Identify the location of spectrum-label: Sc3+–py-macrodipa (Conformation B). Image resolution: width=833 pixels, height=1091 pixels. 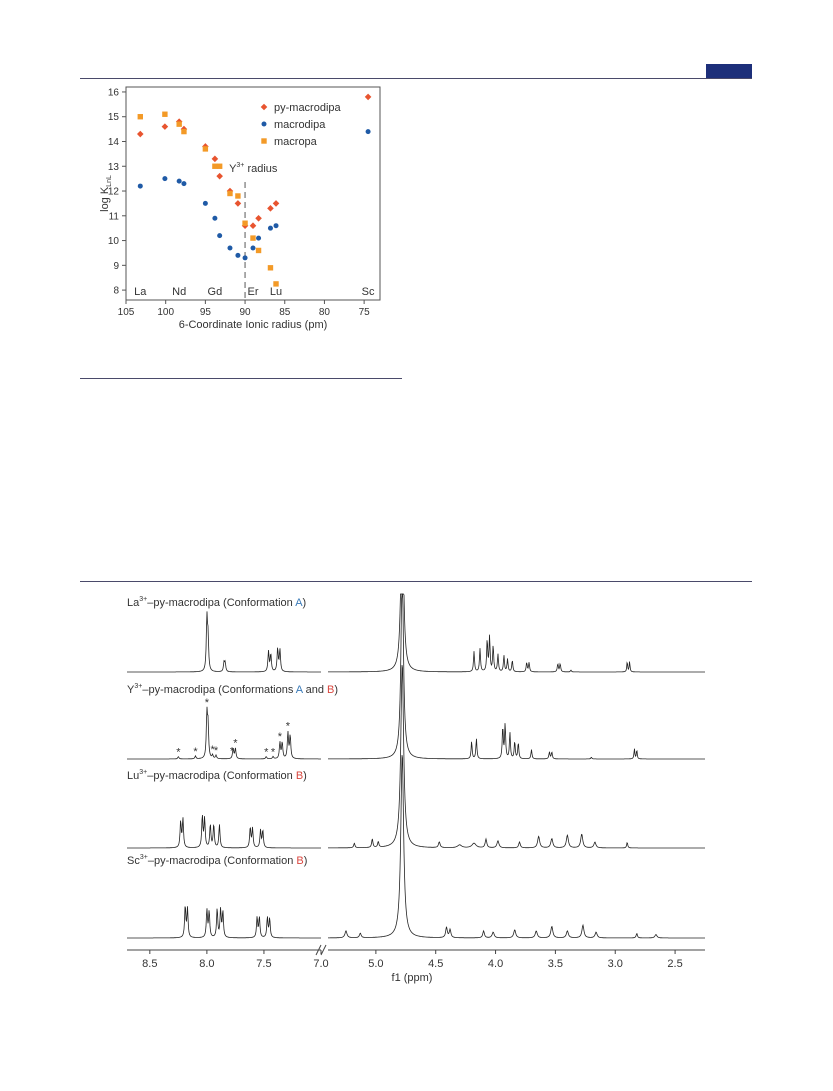
(217, 860).